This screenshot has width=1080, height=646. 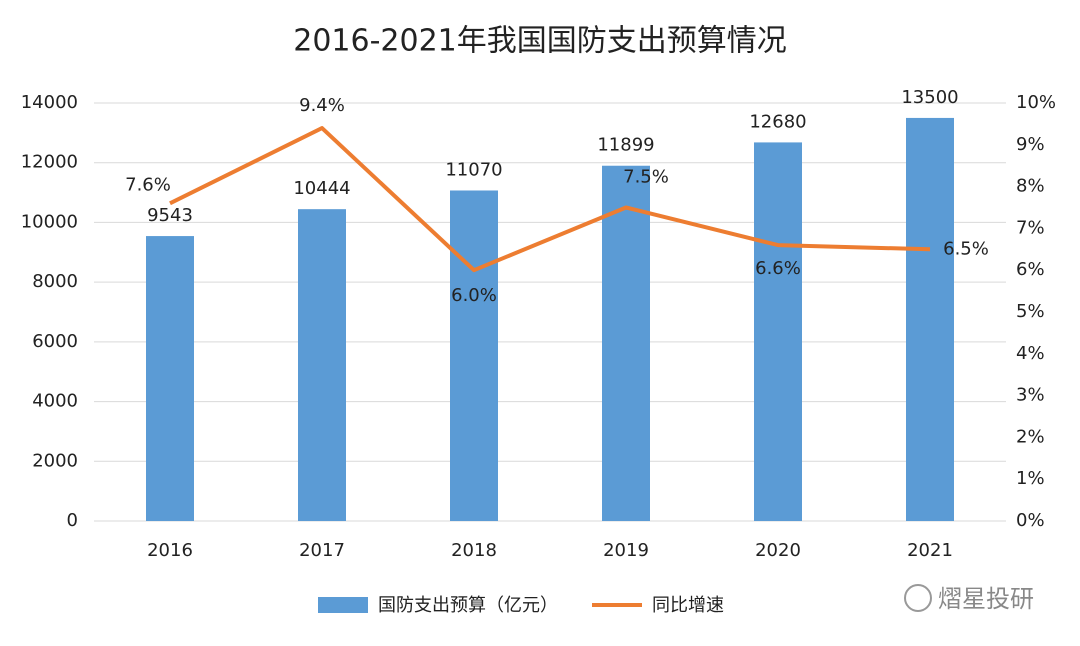 What do you see at coordinates (626, 550) in the screenshot?
I see `x-tick-label: 2019` at bounding box center [626, 550].